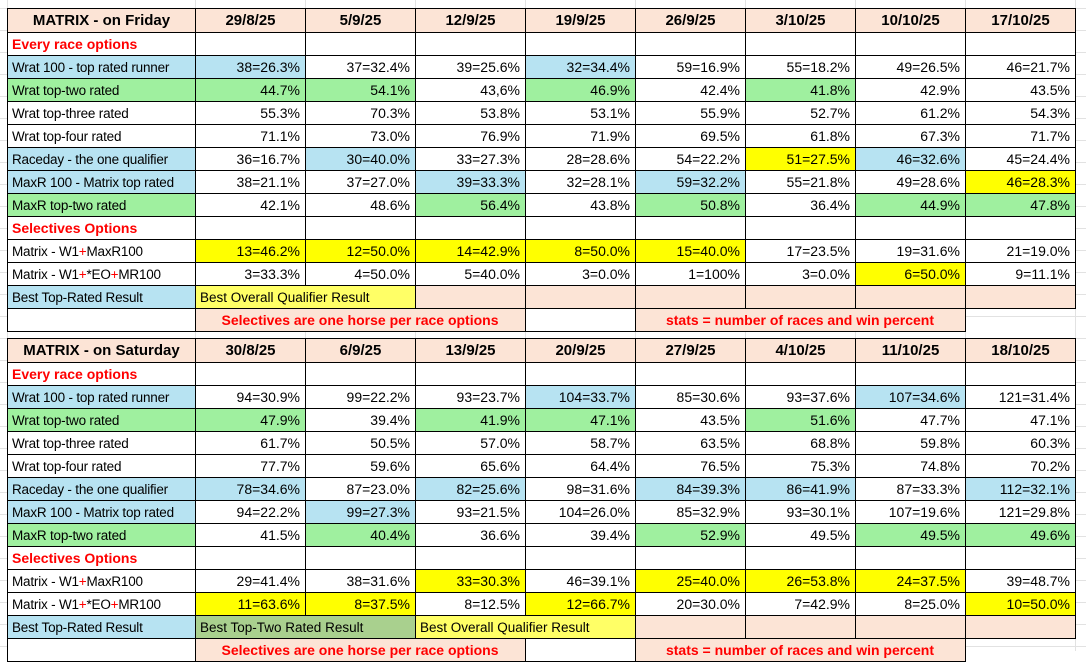 The height and width of the screenshot is (662, 1086). I want to click on stat-cell: 121=29.8%, so click(1020, 512).